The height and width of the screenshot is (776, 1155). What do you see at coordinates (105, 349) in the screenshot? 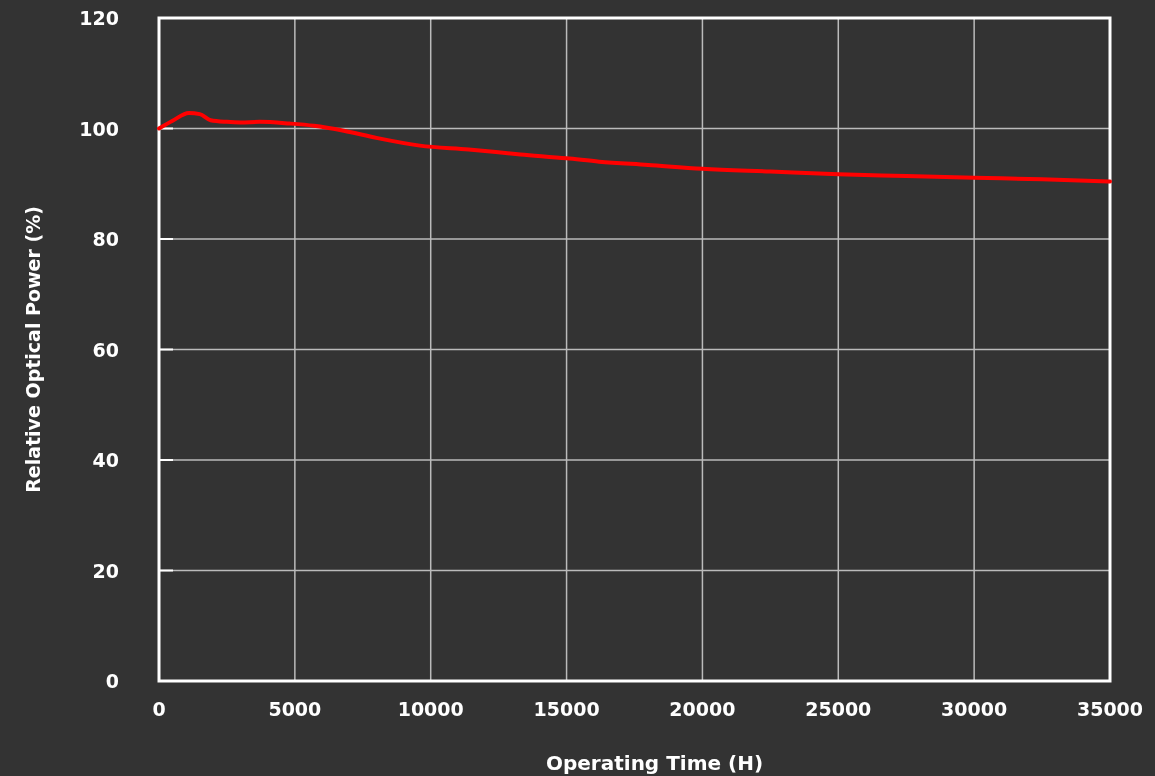
I see `y-tick-label: 60` at bounding box center [105, 349].